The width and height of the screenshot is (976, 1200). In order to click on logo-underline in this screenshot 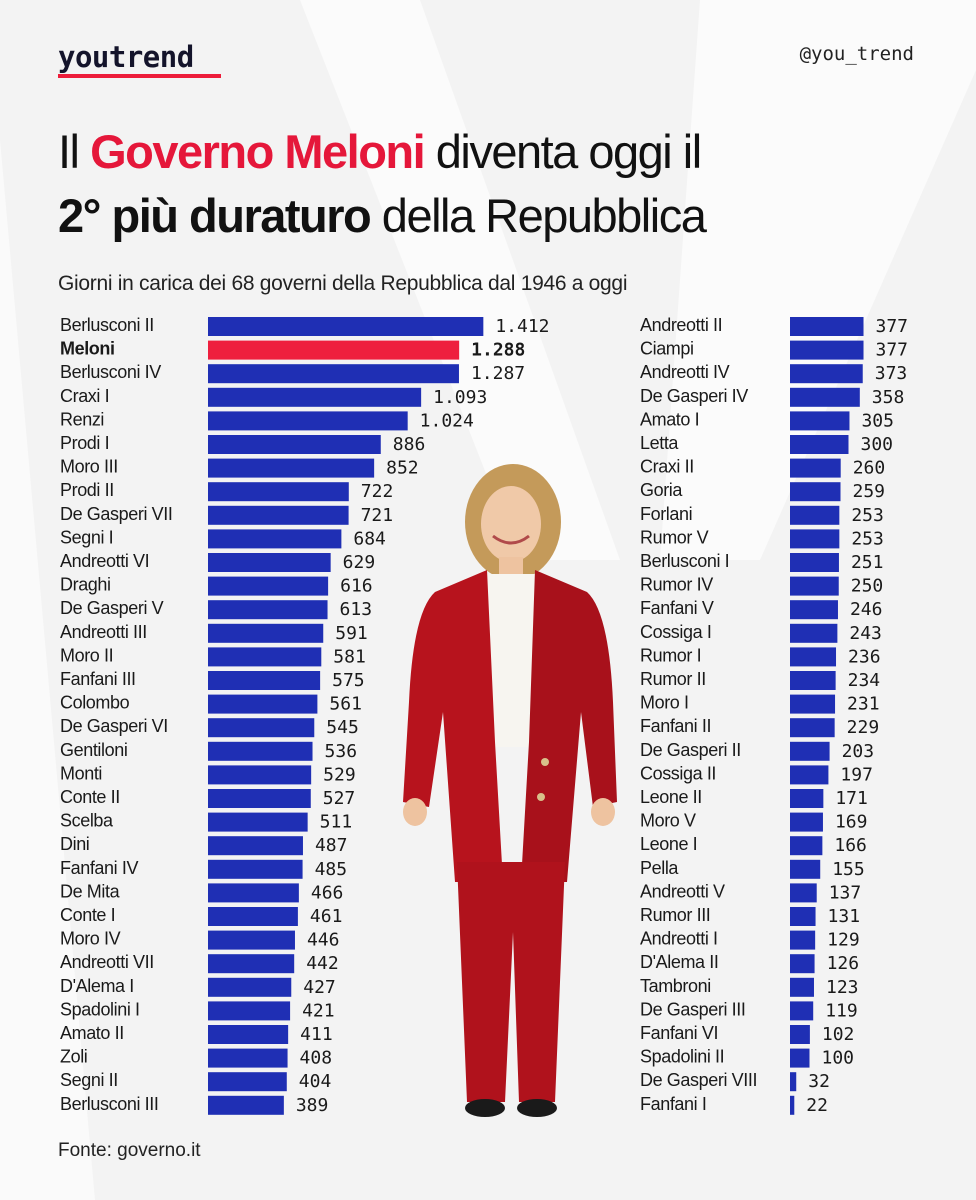, I will do `click(139, 76)`.